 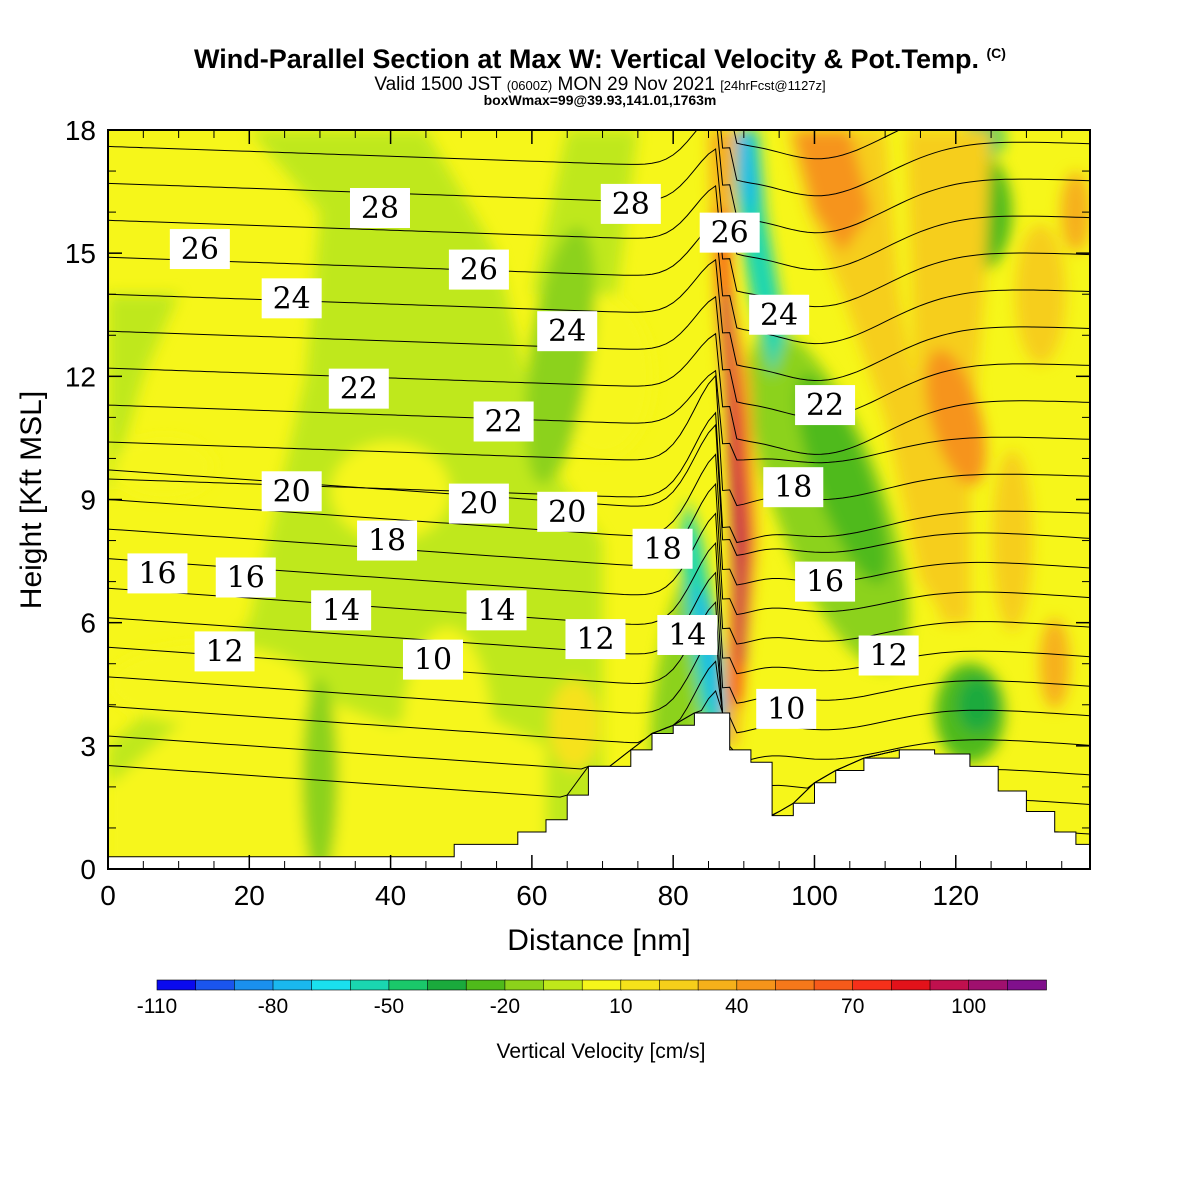 I want to click on y-tick-label: 0, so click(x=88, y=869).